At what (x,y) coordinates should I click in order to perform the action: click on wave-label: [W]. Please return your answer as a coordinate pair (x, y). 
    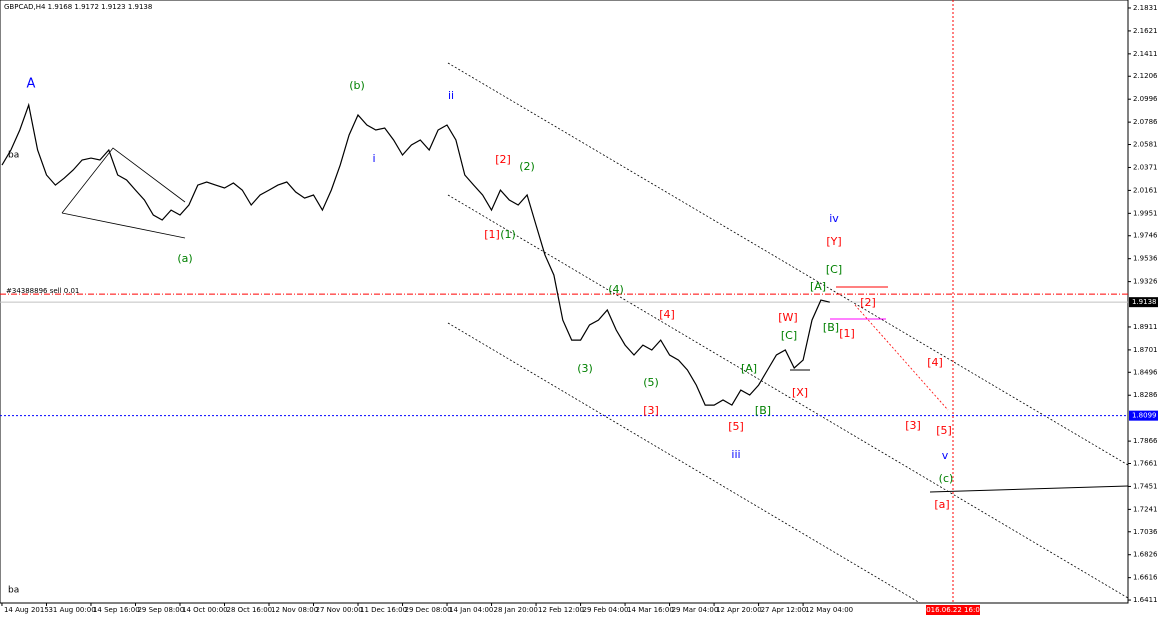
    Looking at the image, I should click on (787, 317).